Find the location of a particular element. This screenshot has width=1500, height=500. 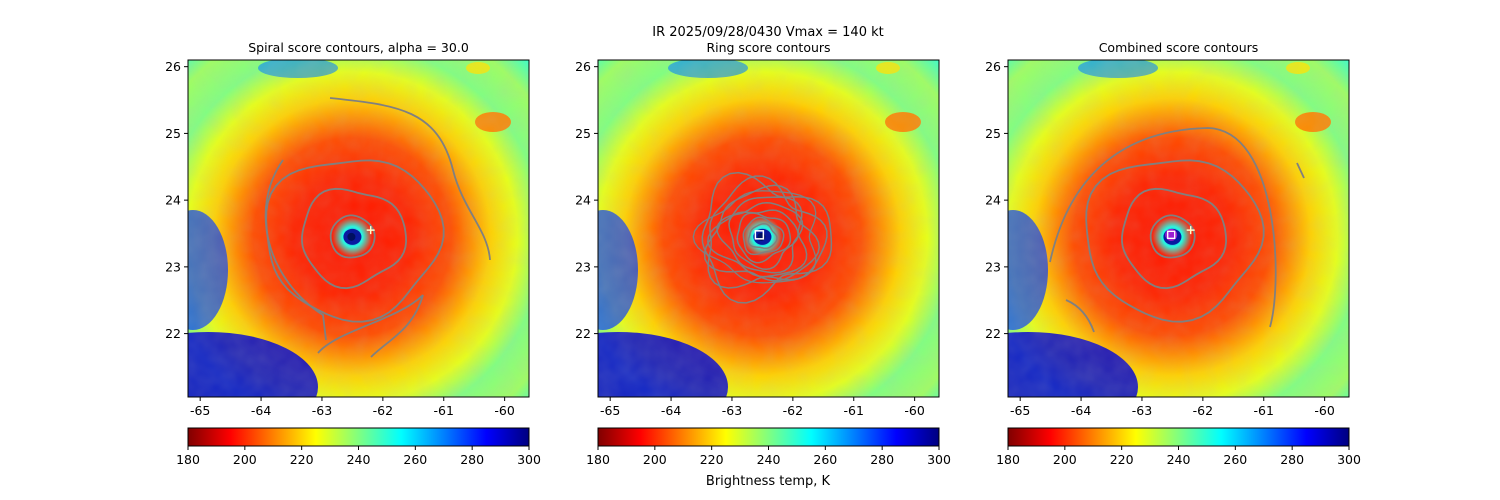

storm-eye-core is located at coordinates (351, 236).